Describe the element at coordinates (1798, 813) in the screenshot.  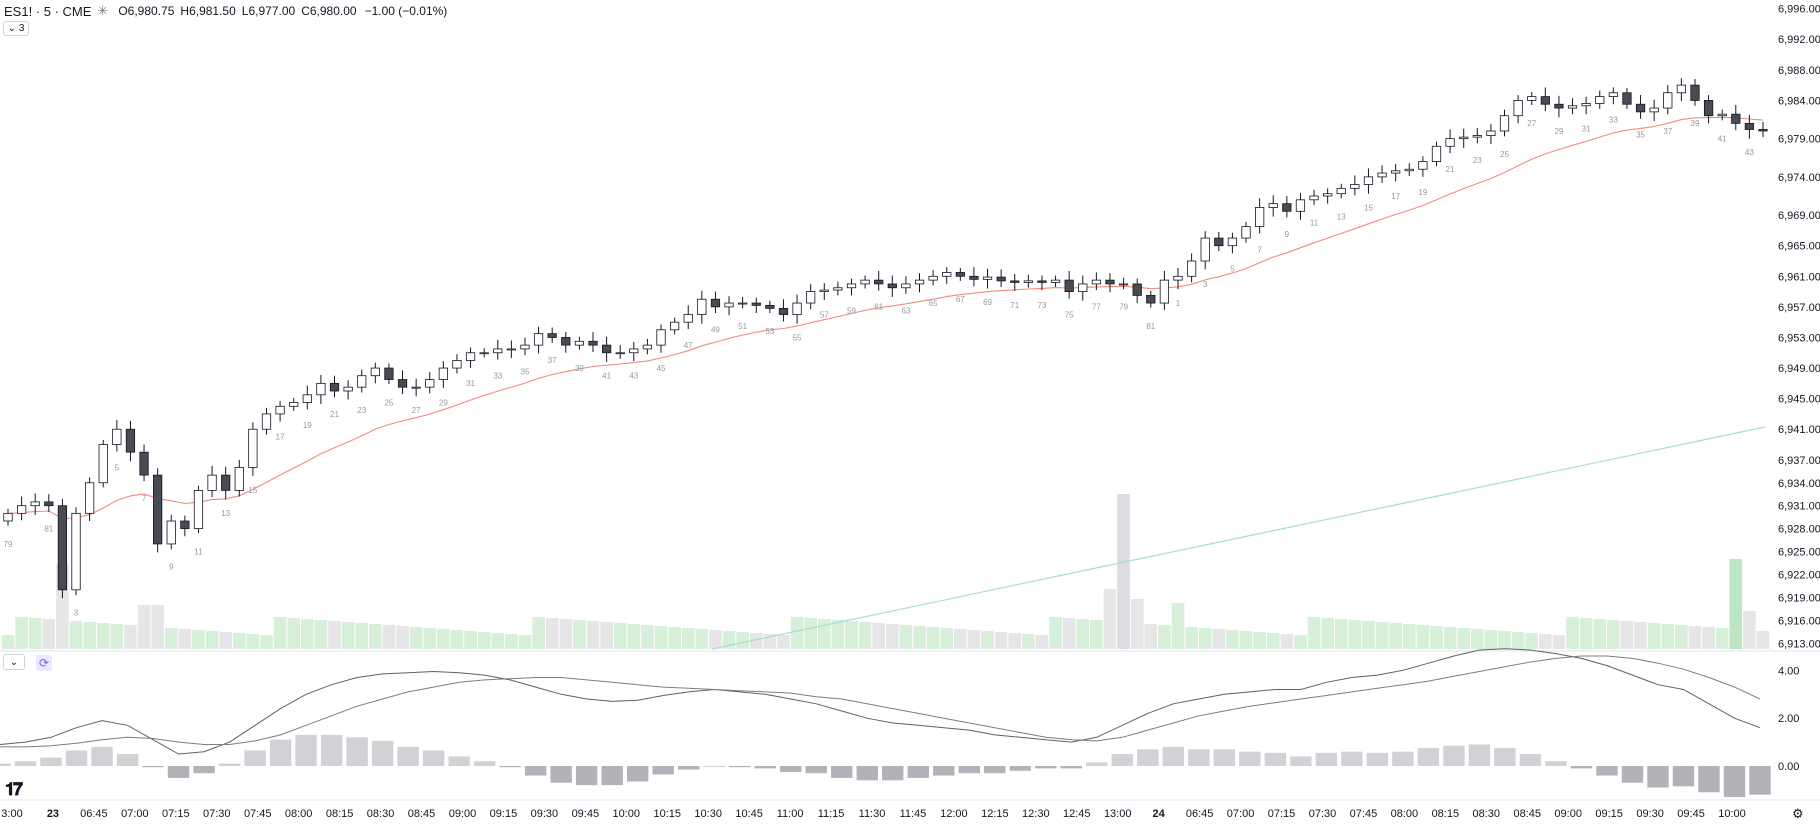
I see `settings-gear-icon: ⚙` at that location.